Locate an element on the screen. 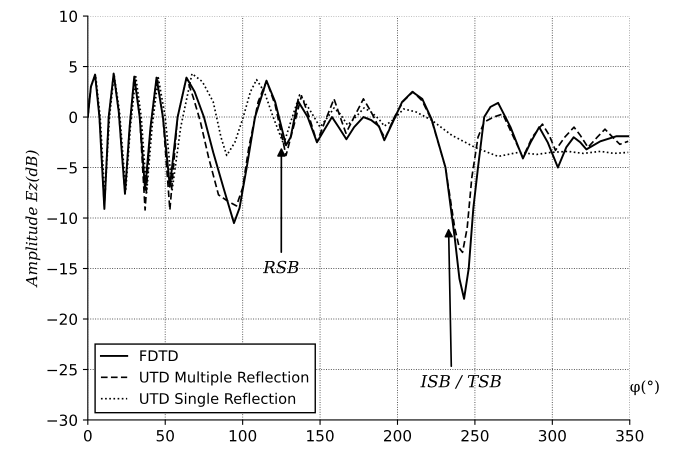  y-tick-label: 5 is located at coordinates (73, 67).